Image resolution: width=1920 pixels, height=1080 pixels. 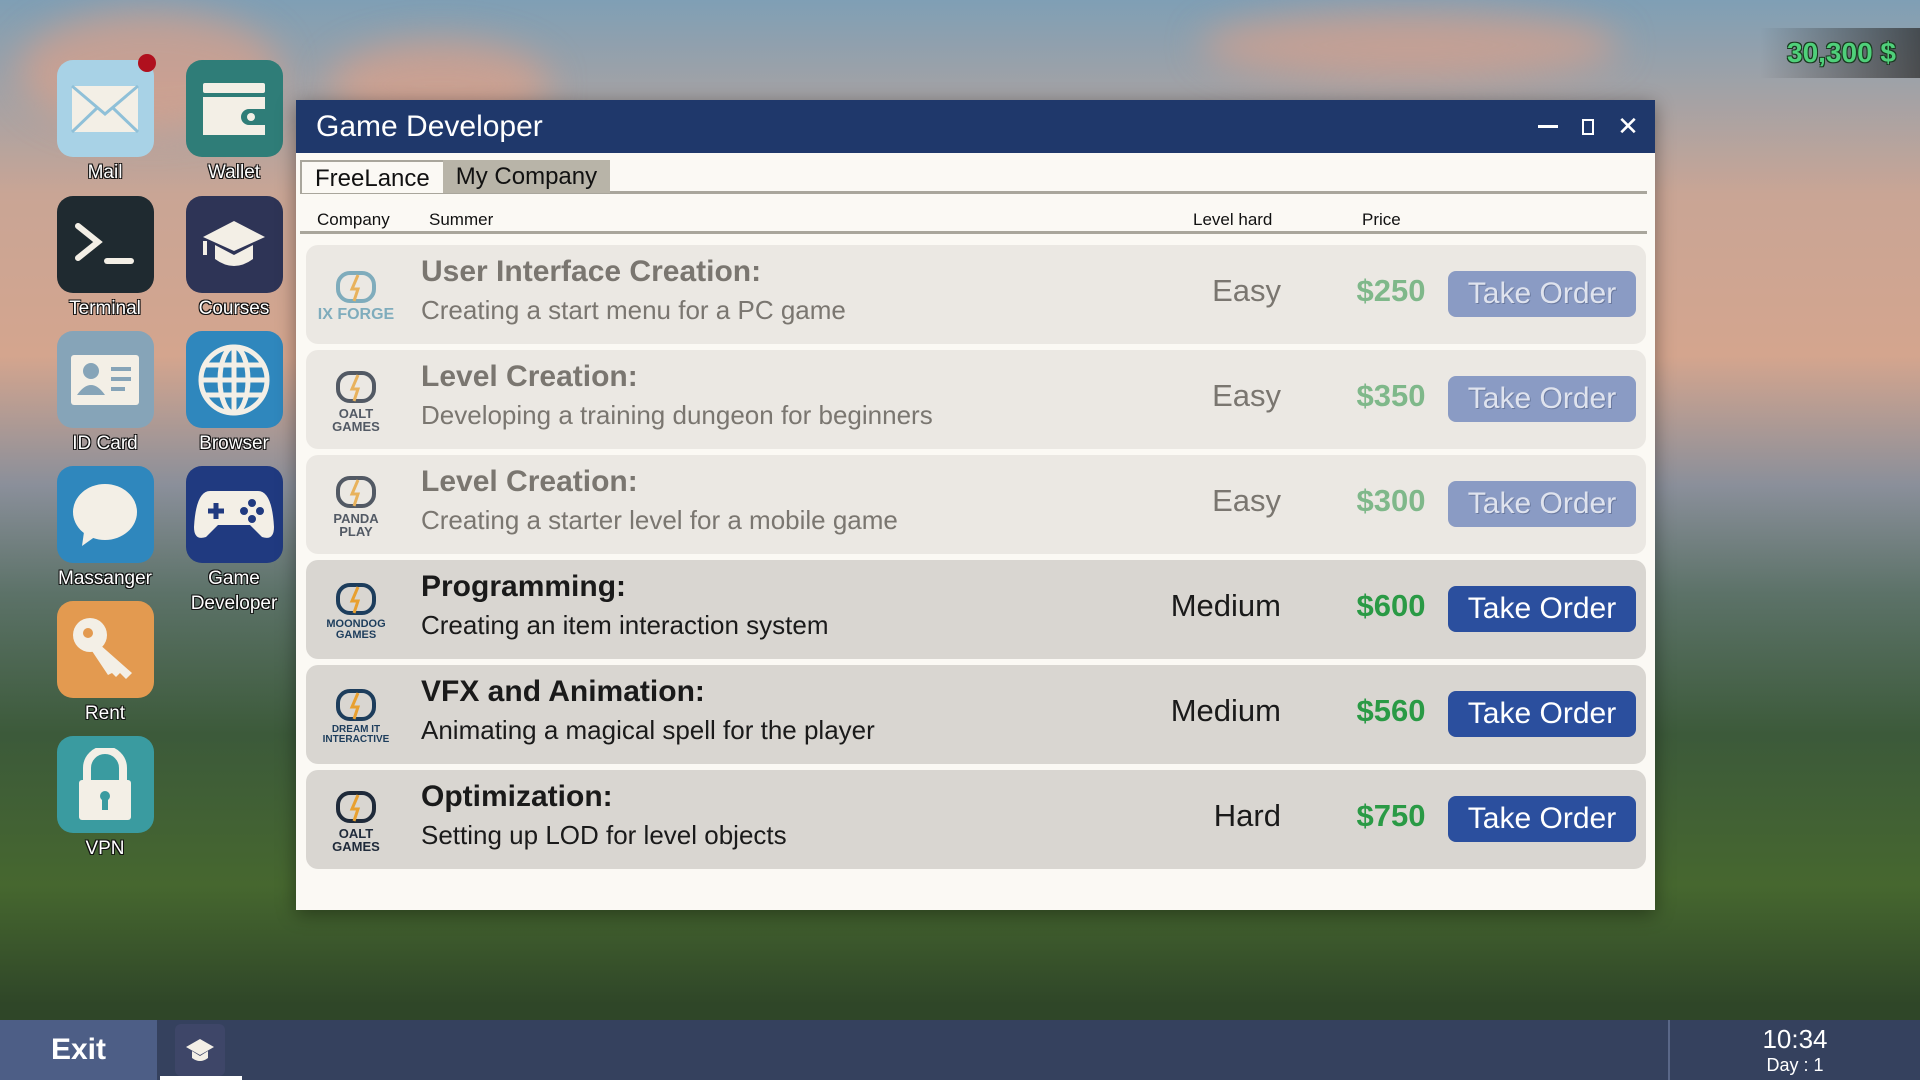 I want to click on exit-button: Exit, so click(x=78, y=1050).